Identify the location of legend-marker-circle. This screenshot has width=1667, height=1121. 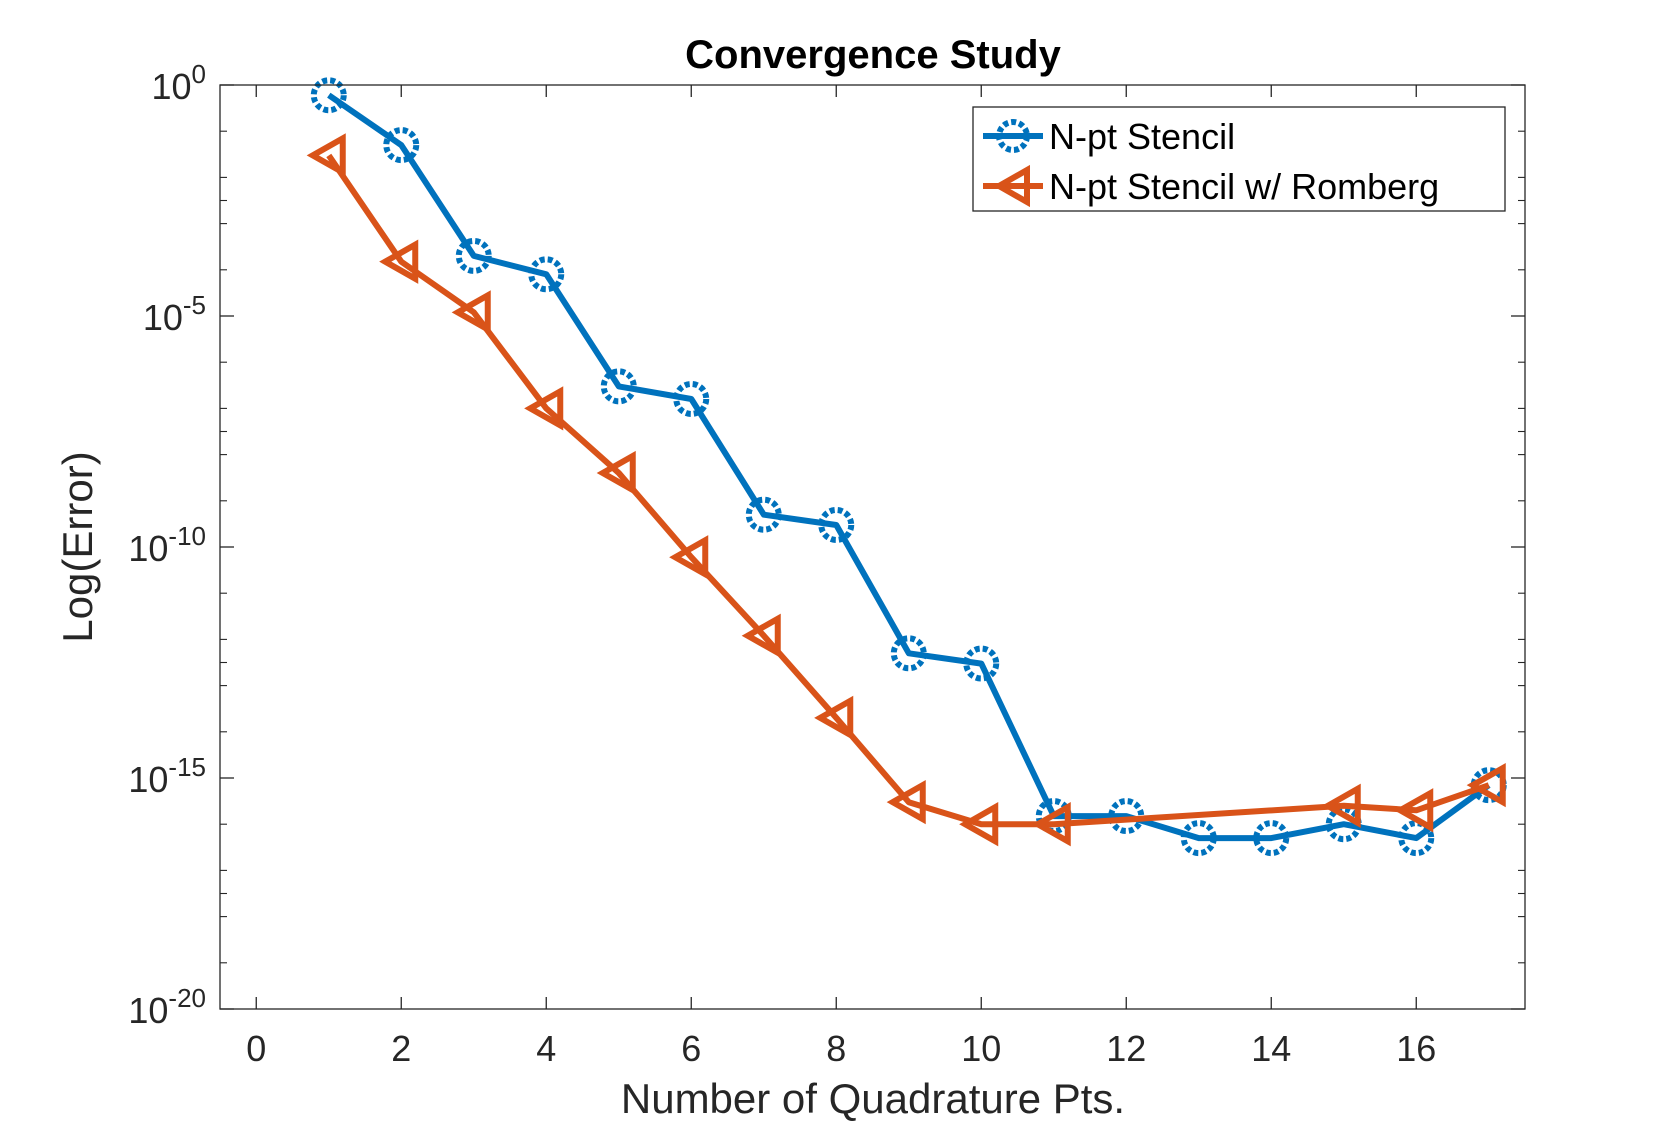
(1013, 136).